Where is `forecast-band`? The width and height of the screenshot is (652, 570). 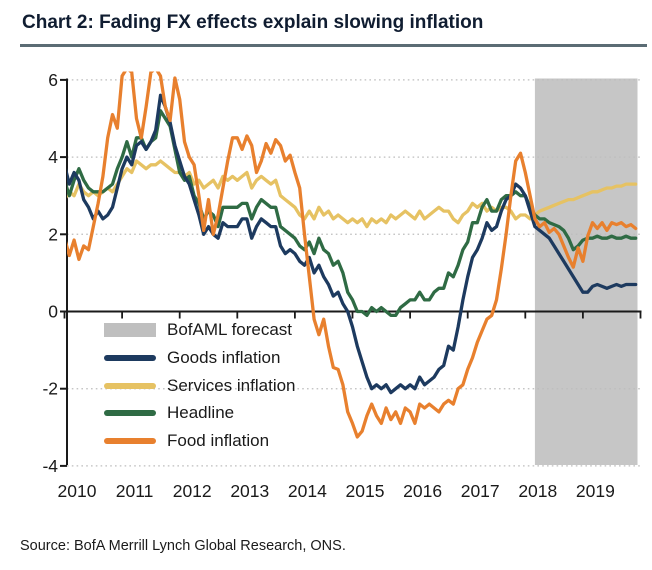 forecast-band is located at coordinates (586, 271).